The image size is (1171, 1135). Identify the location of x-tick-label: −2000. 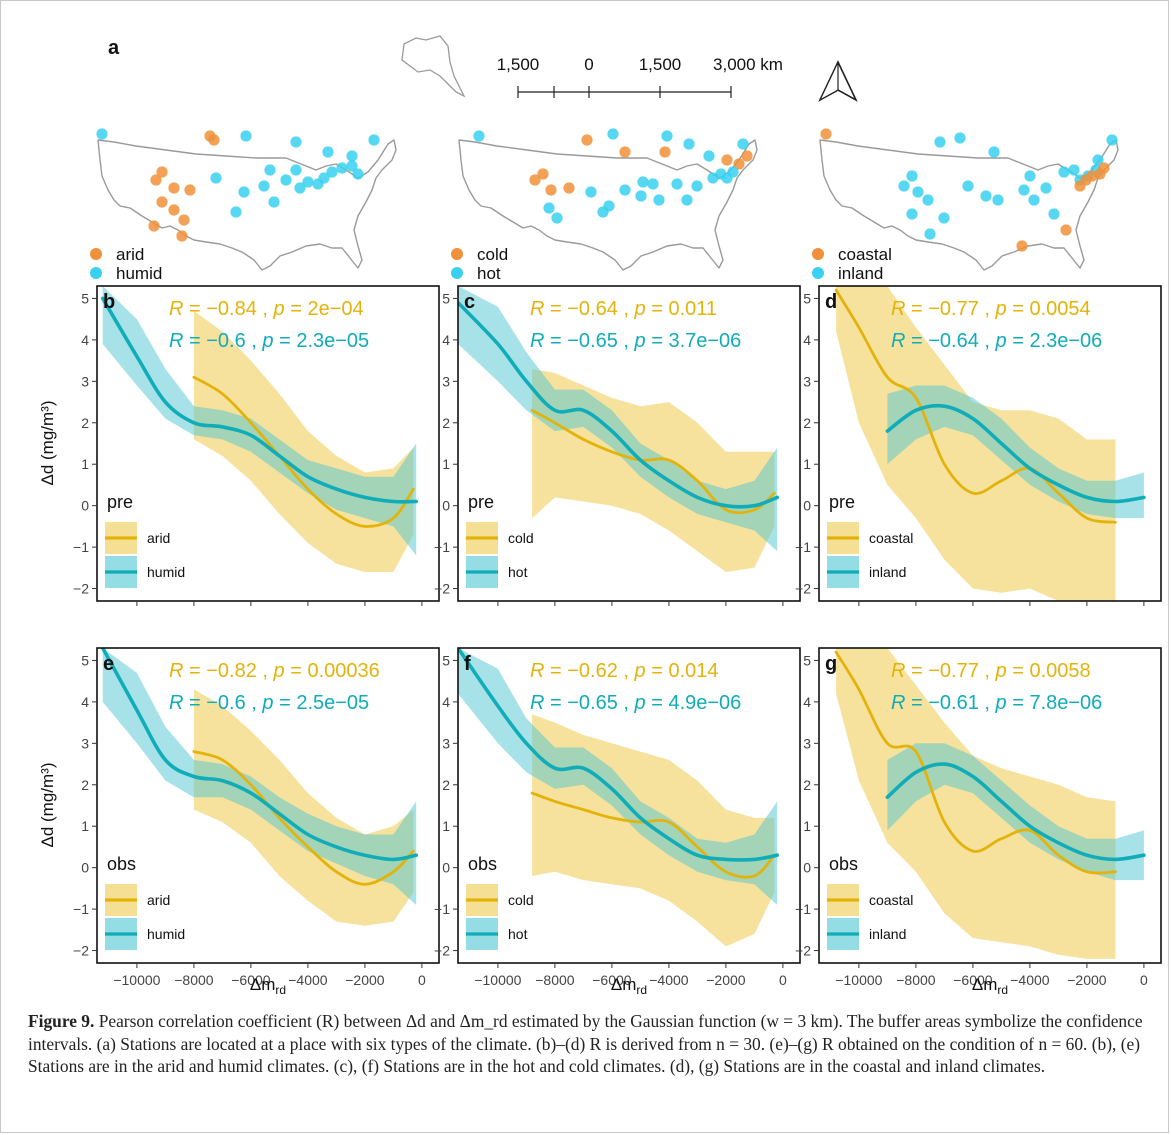
(365, 980).